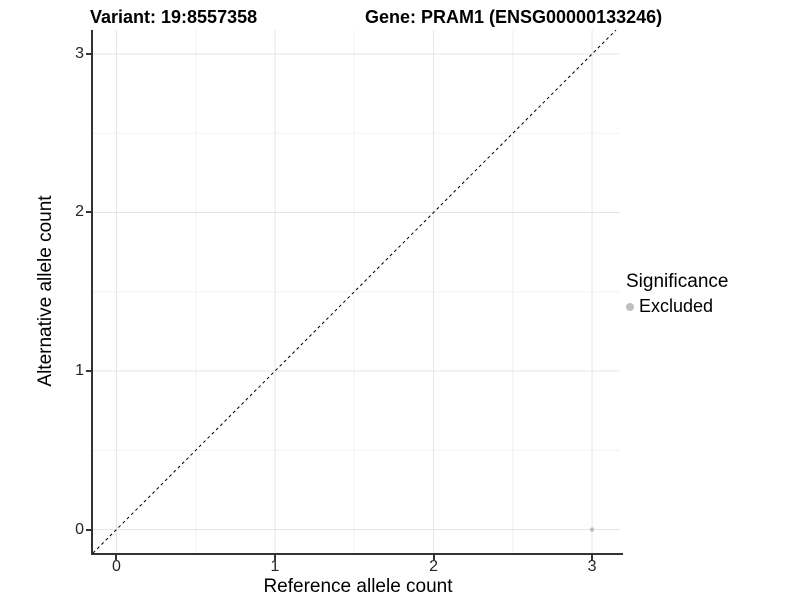 The image size is (800, 600). What do you see at coordinates (79, 53) in the screenshot?
I see `y-tick-label: 3` at bounding box center [79, 53].